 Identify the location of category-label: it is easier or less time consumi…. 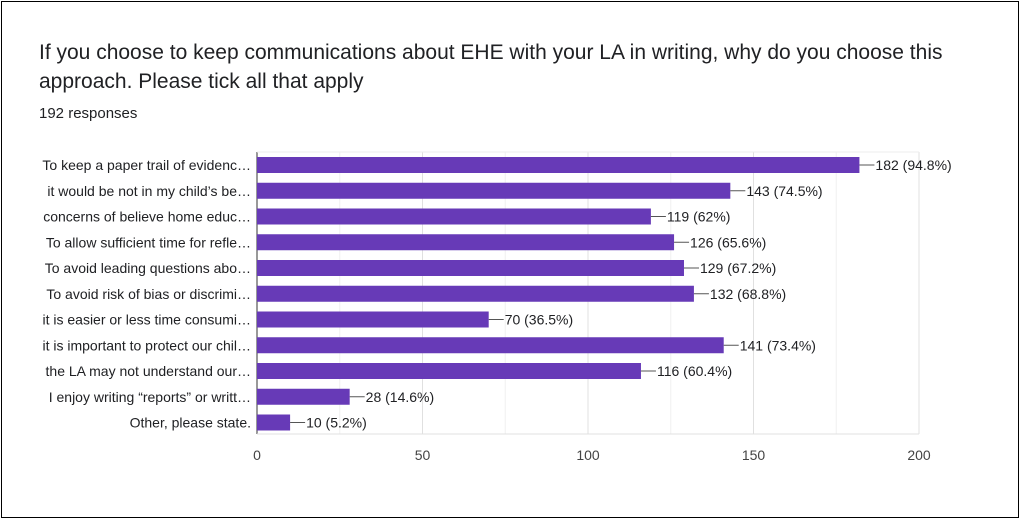
(146, 320).